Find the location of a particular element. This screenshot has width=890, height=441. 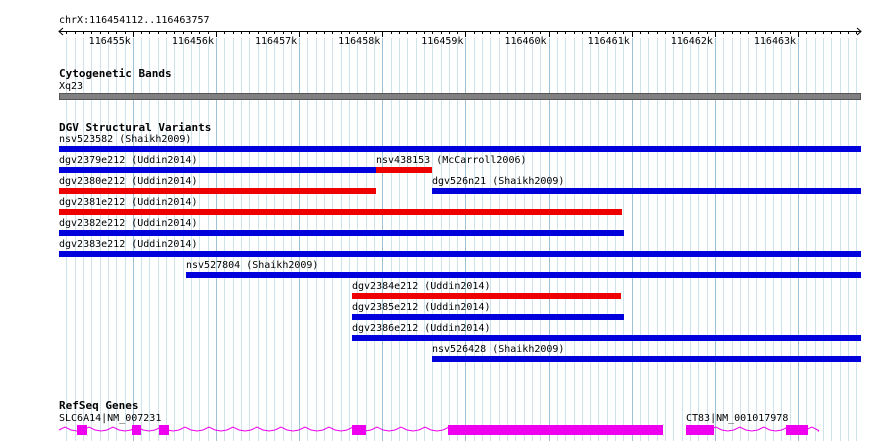

refseq-track-title: RefSeq Genes is located at coordinates (99, 405).